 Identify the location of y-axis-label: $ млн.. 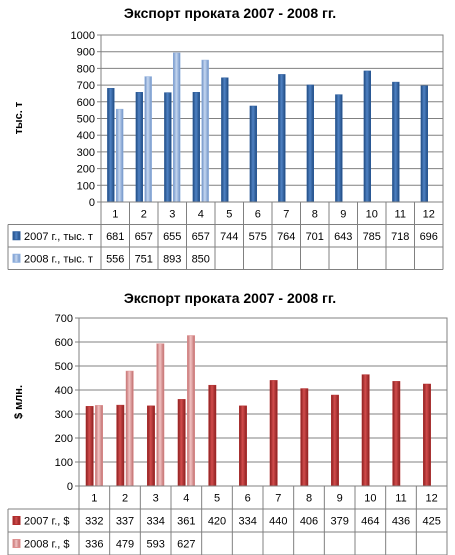
(19, 402).